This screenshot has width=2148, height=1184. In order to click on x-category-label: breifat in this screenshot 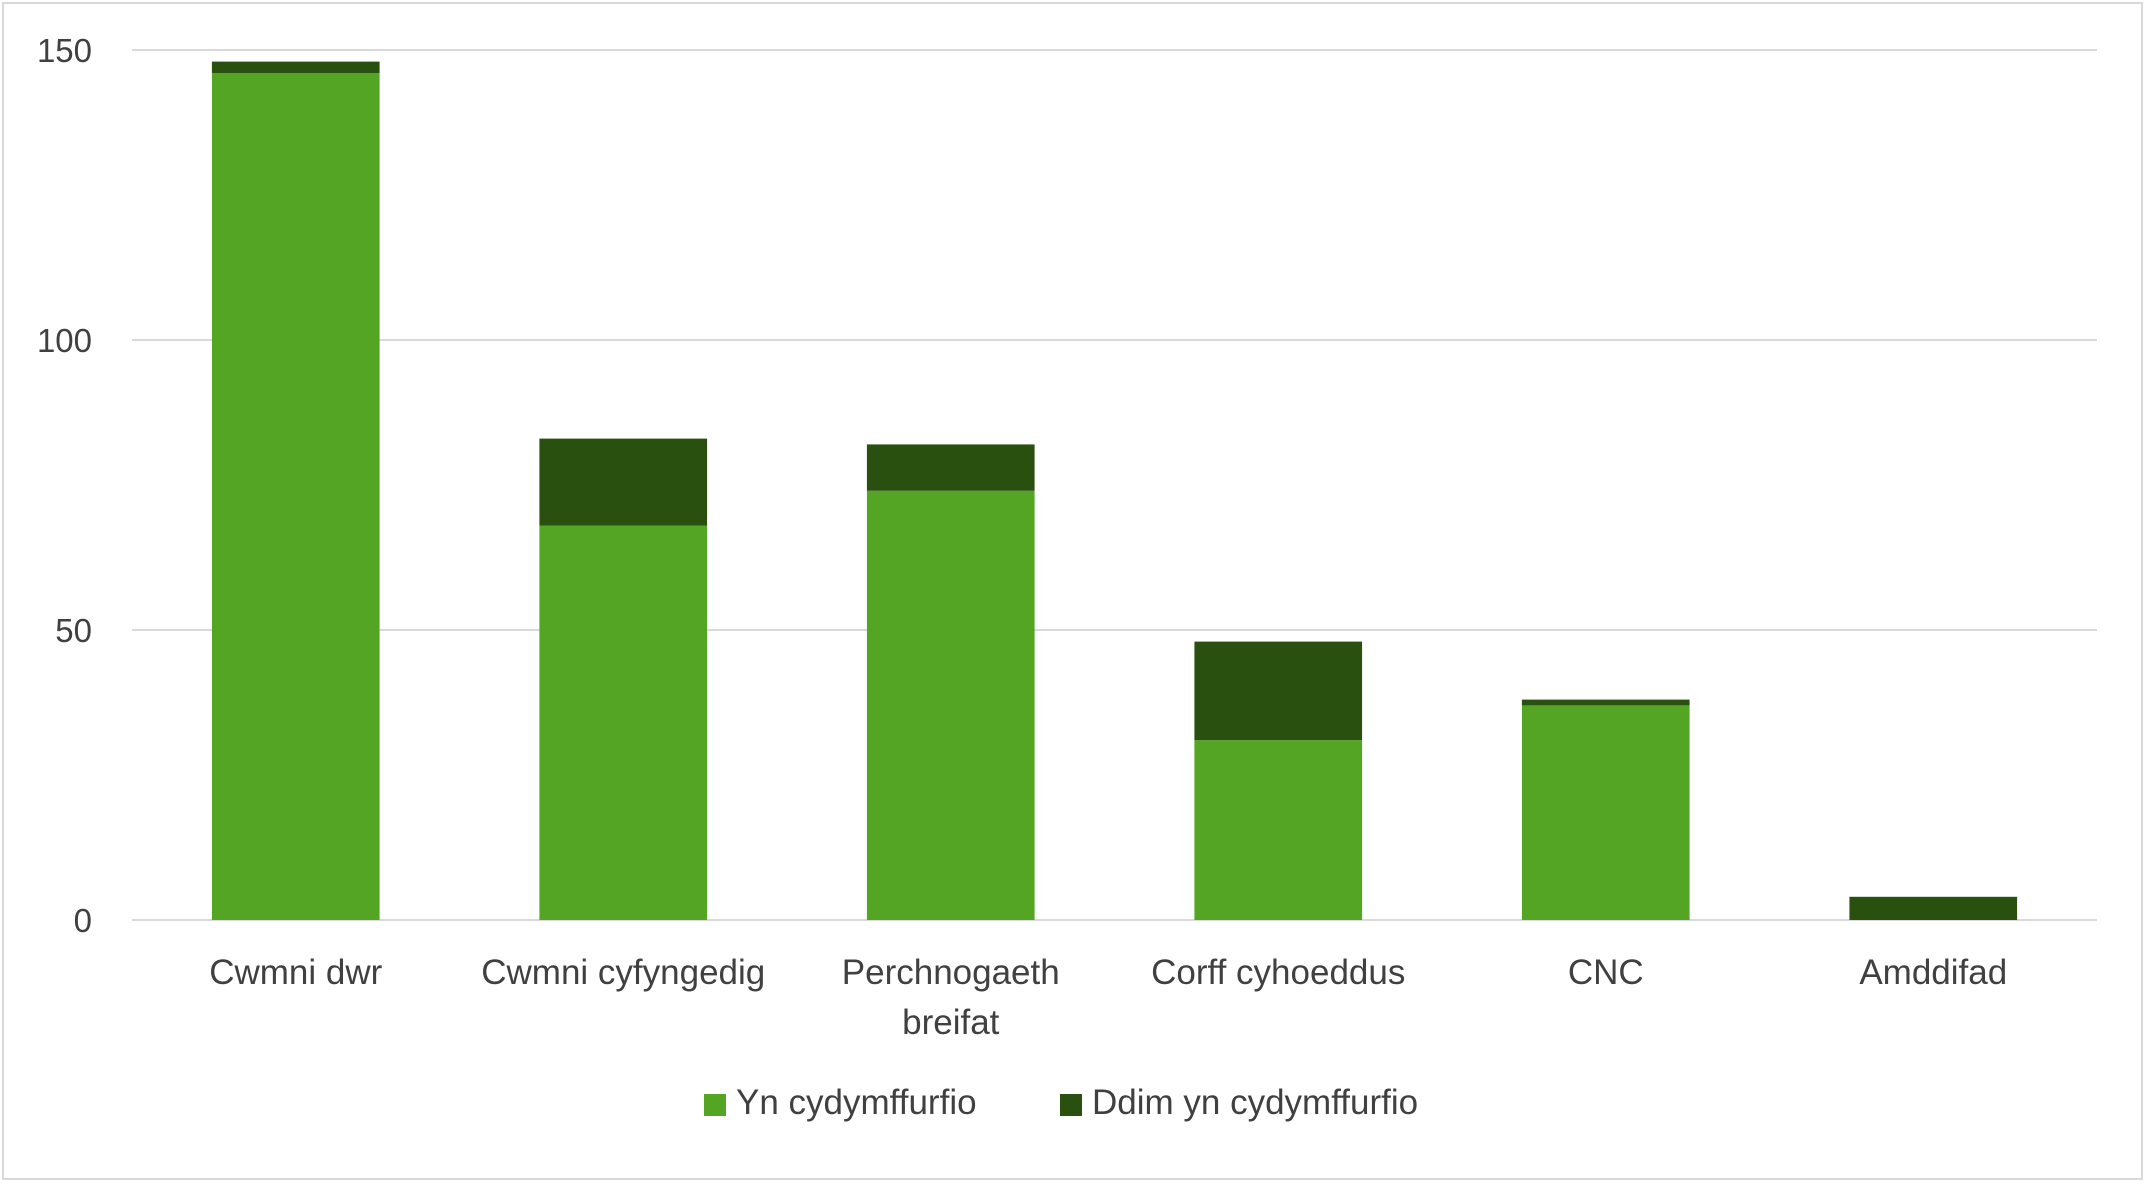, I will do `click(951, 1022)`.